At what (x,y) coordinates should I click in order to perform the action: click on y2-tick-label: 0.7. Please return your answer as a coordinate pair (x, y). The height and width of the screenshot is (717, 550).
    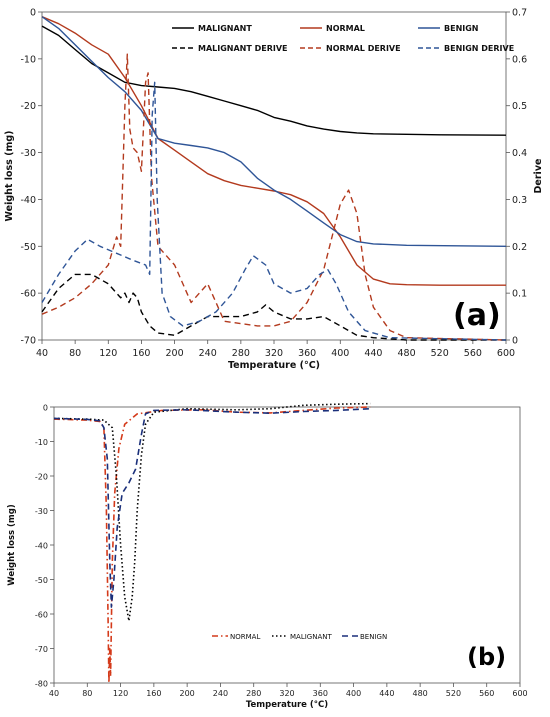
    Looking at the image, I should click on (519, 13).